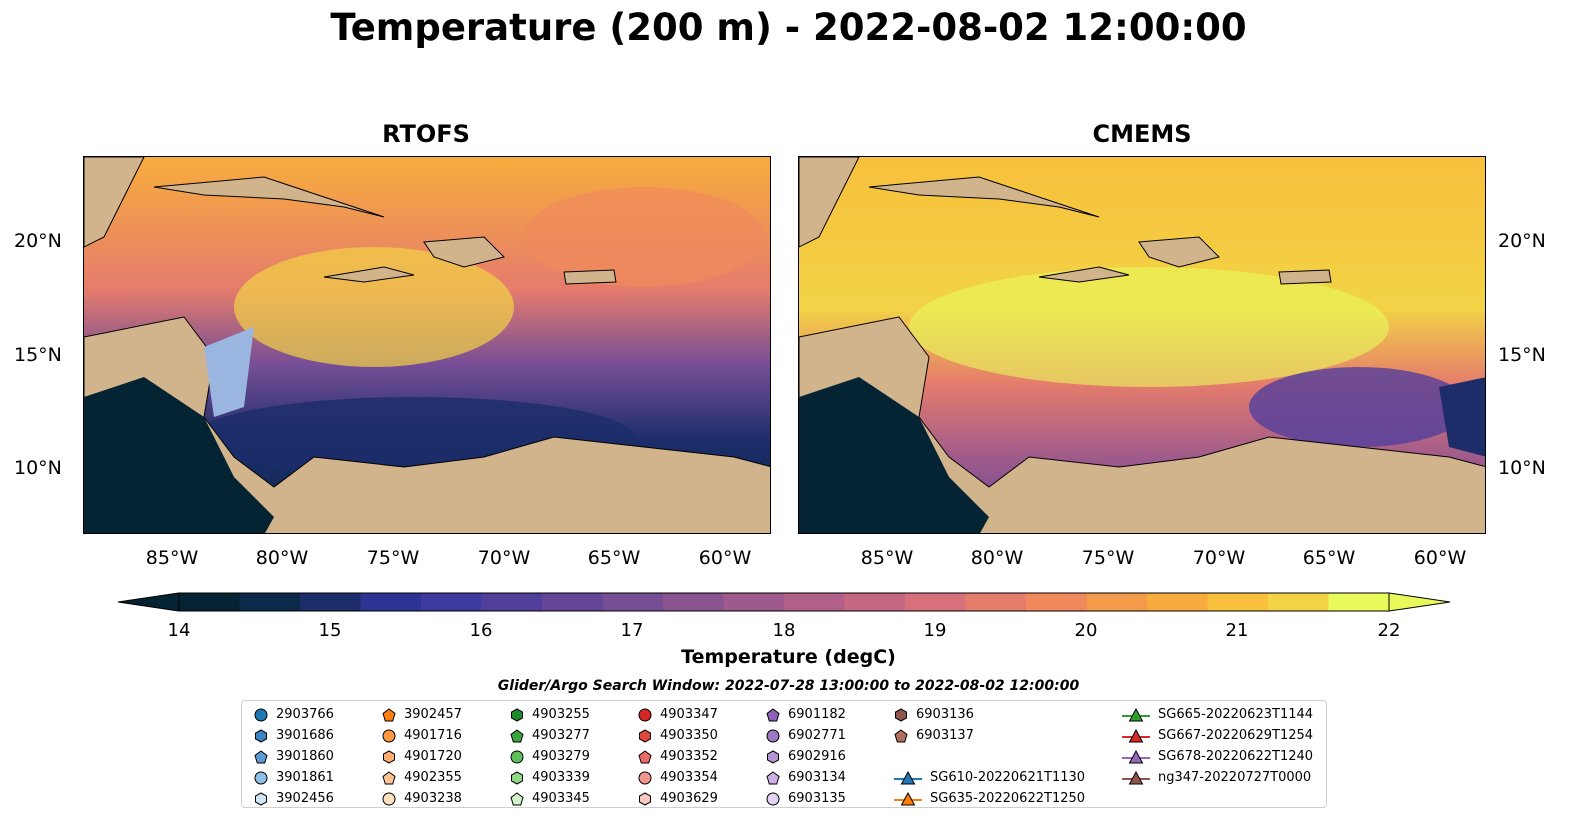 The height and width of the screenshot is (826, 1577). What do you see at coordinates (689, 735) in the screenshot?
I see `legend-label: 4903350` at bounding box center [689, 735].